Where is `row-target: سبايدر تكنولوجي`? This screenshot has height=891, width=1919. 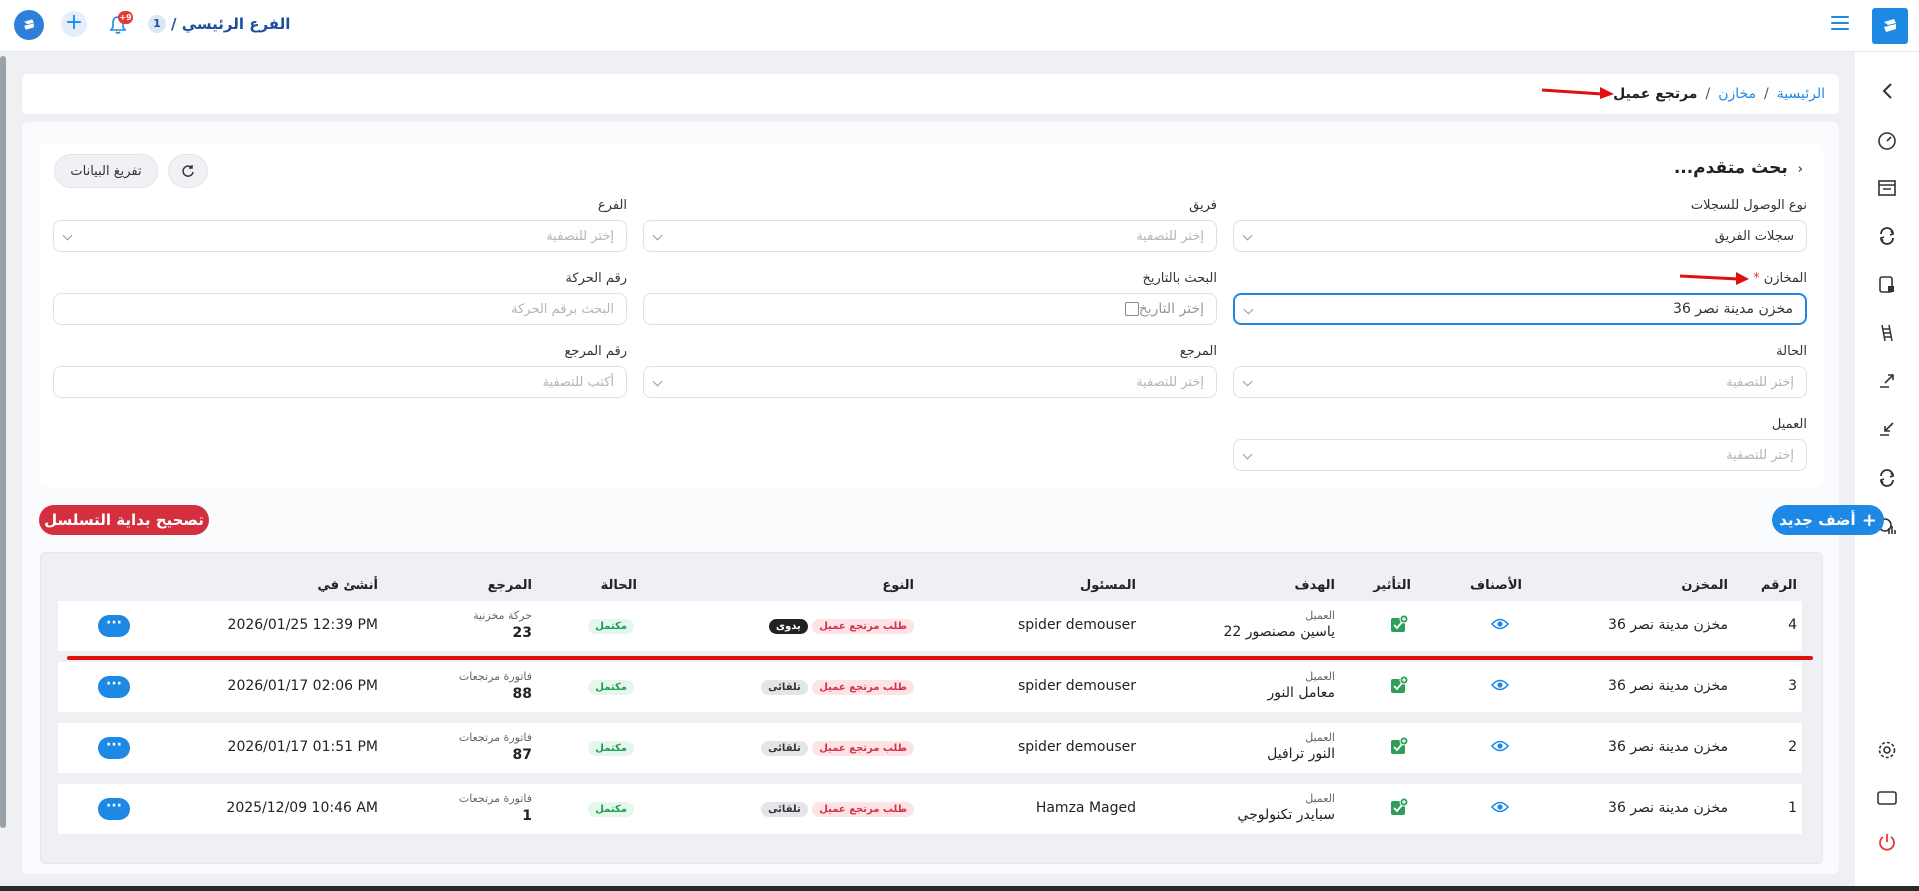 row-target: سبايدر تكنولوجي is located at coordinates (1286, 815).